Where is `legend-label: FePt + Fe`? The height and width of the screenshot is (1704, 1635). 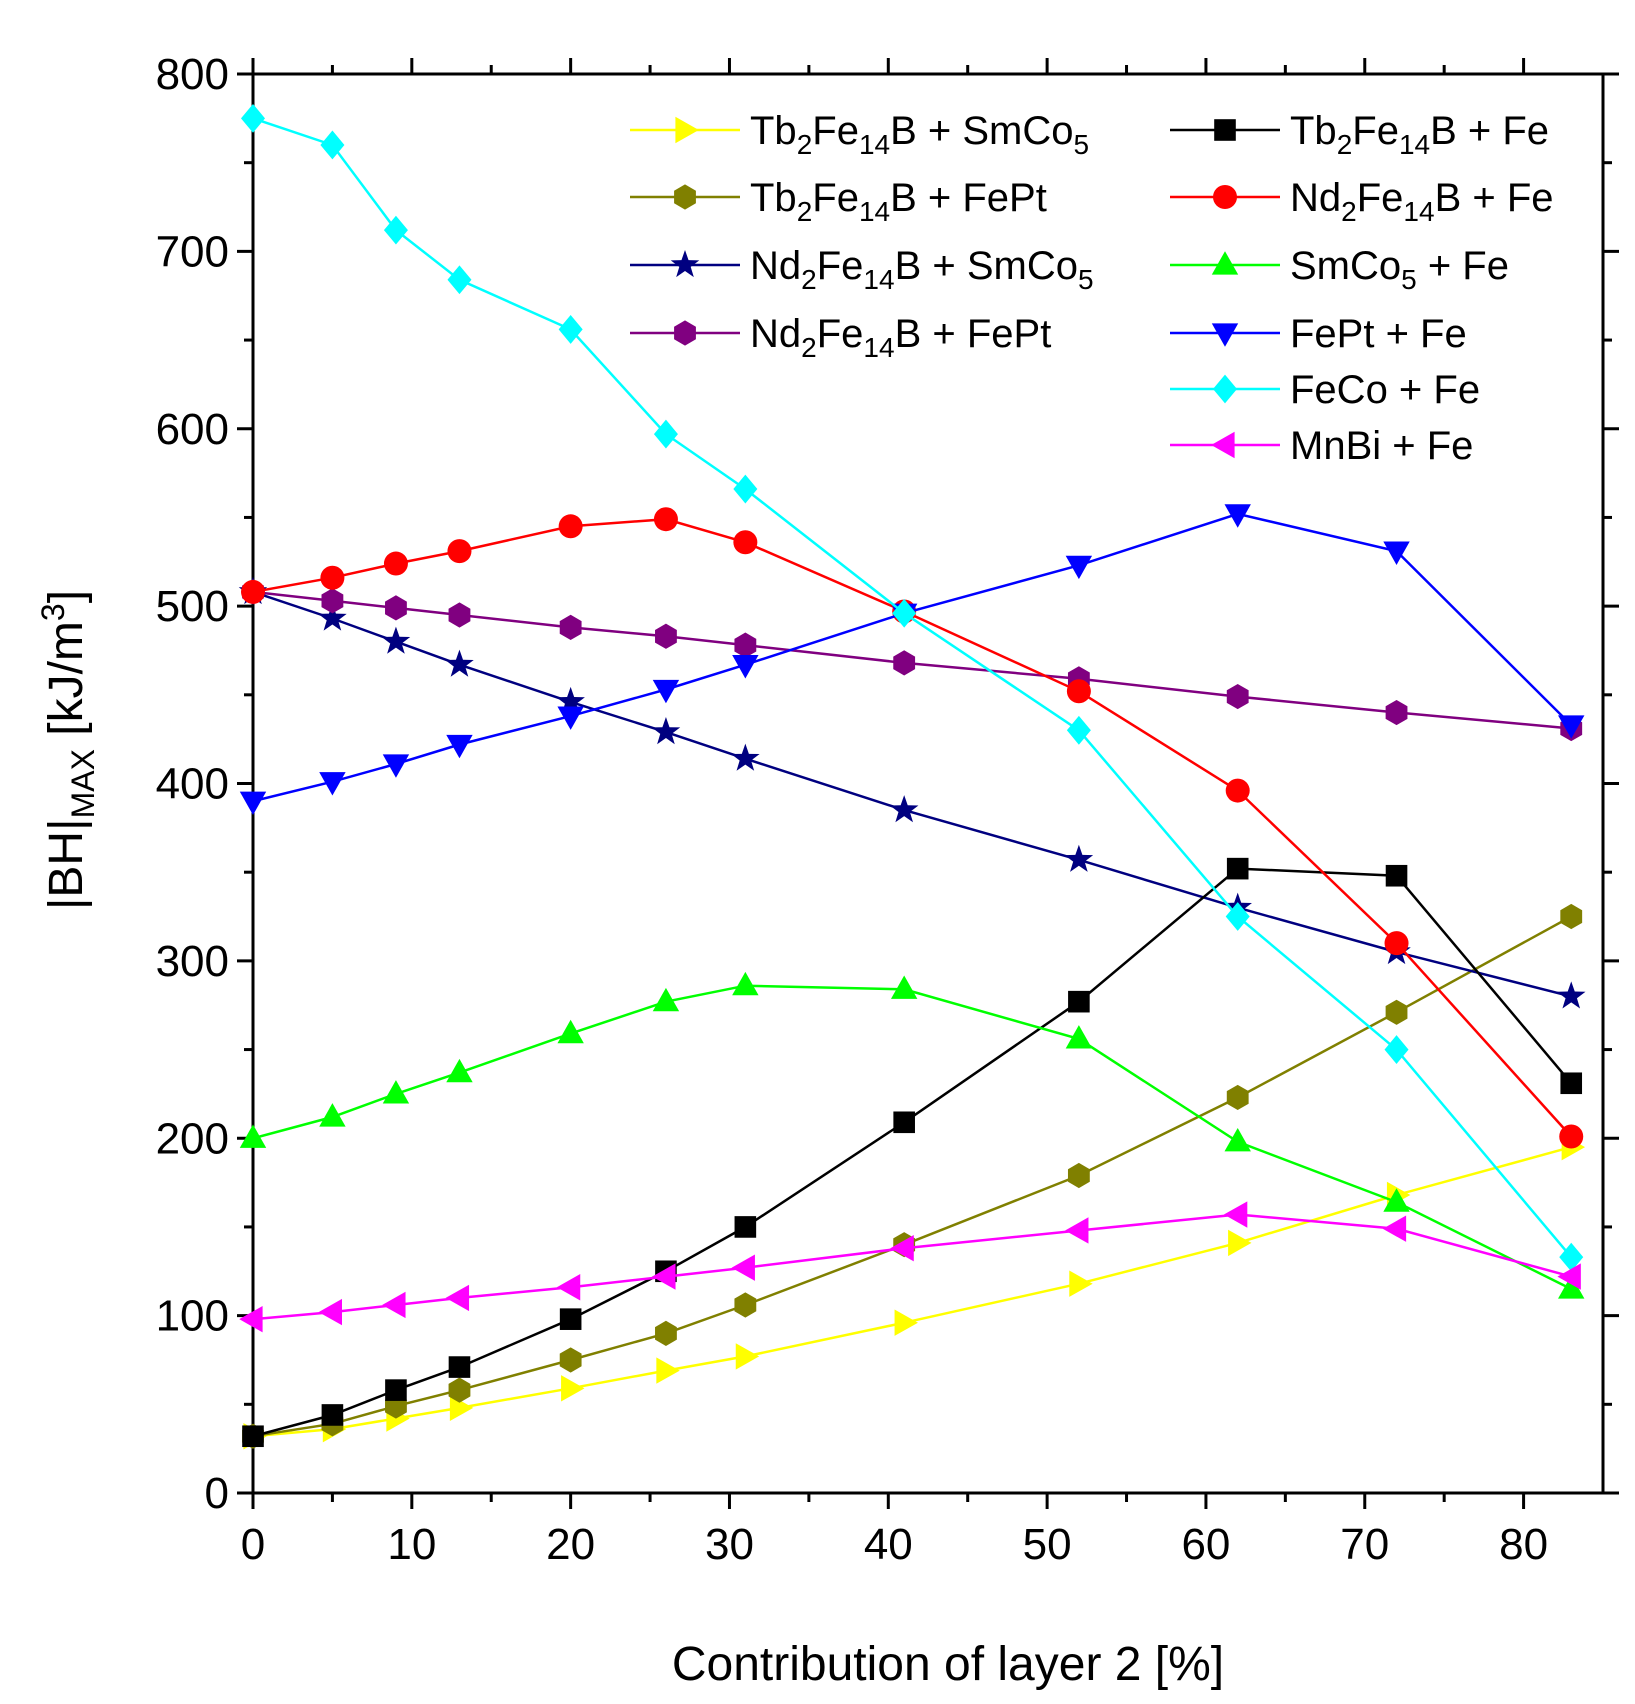 legend-label: FePt + Fe is located at coordinates (1378, 334).